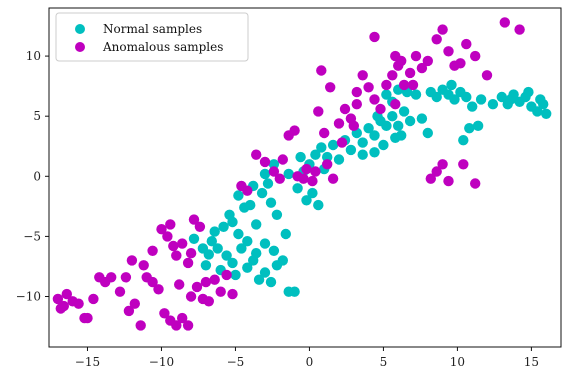  What do you see at coordinates (37, 116) in the screenshot?
I see `y-tick-label: 5` at bounding box center [37, 116].